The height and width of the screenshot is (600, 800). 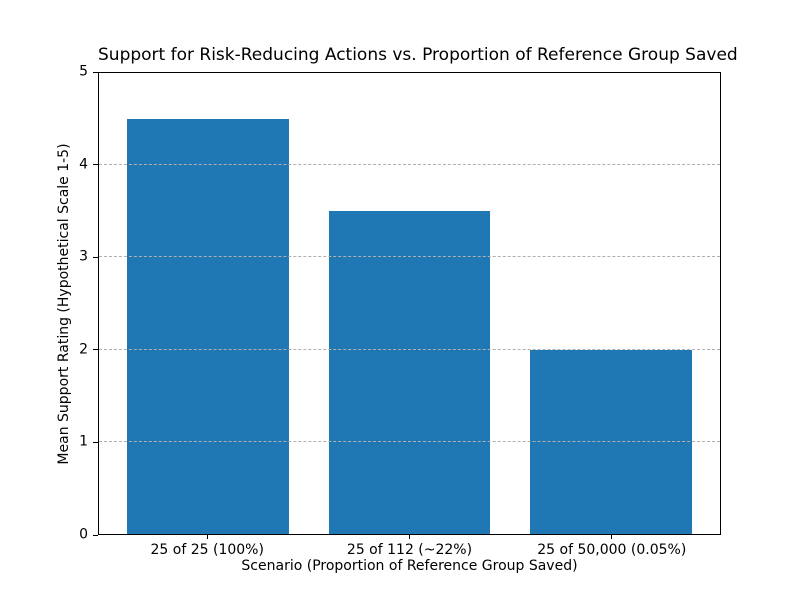 I want to click on y-tick-label: 1, so click(x=83, y=442).